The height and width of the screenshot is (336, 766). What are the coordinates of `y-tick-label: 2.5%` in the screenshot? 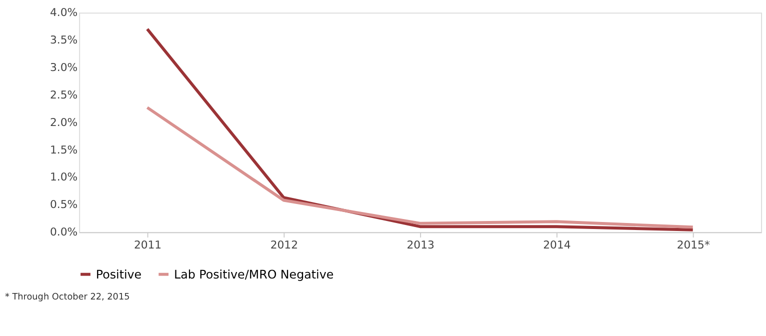 It's located at (64, 95).